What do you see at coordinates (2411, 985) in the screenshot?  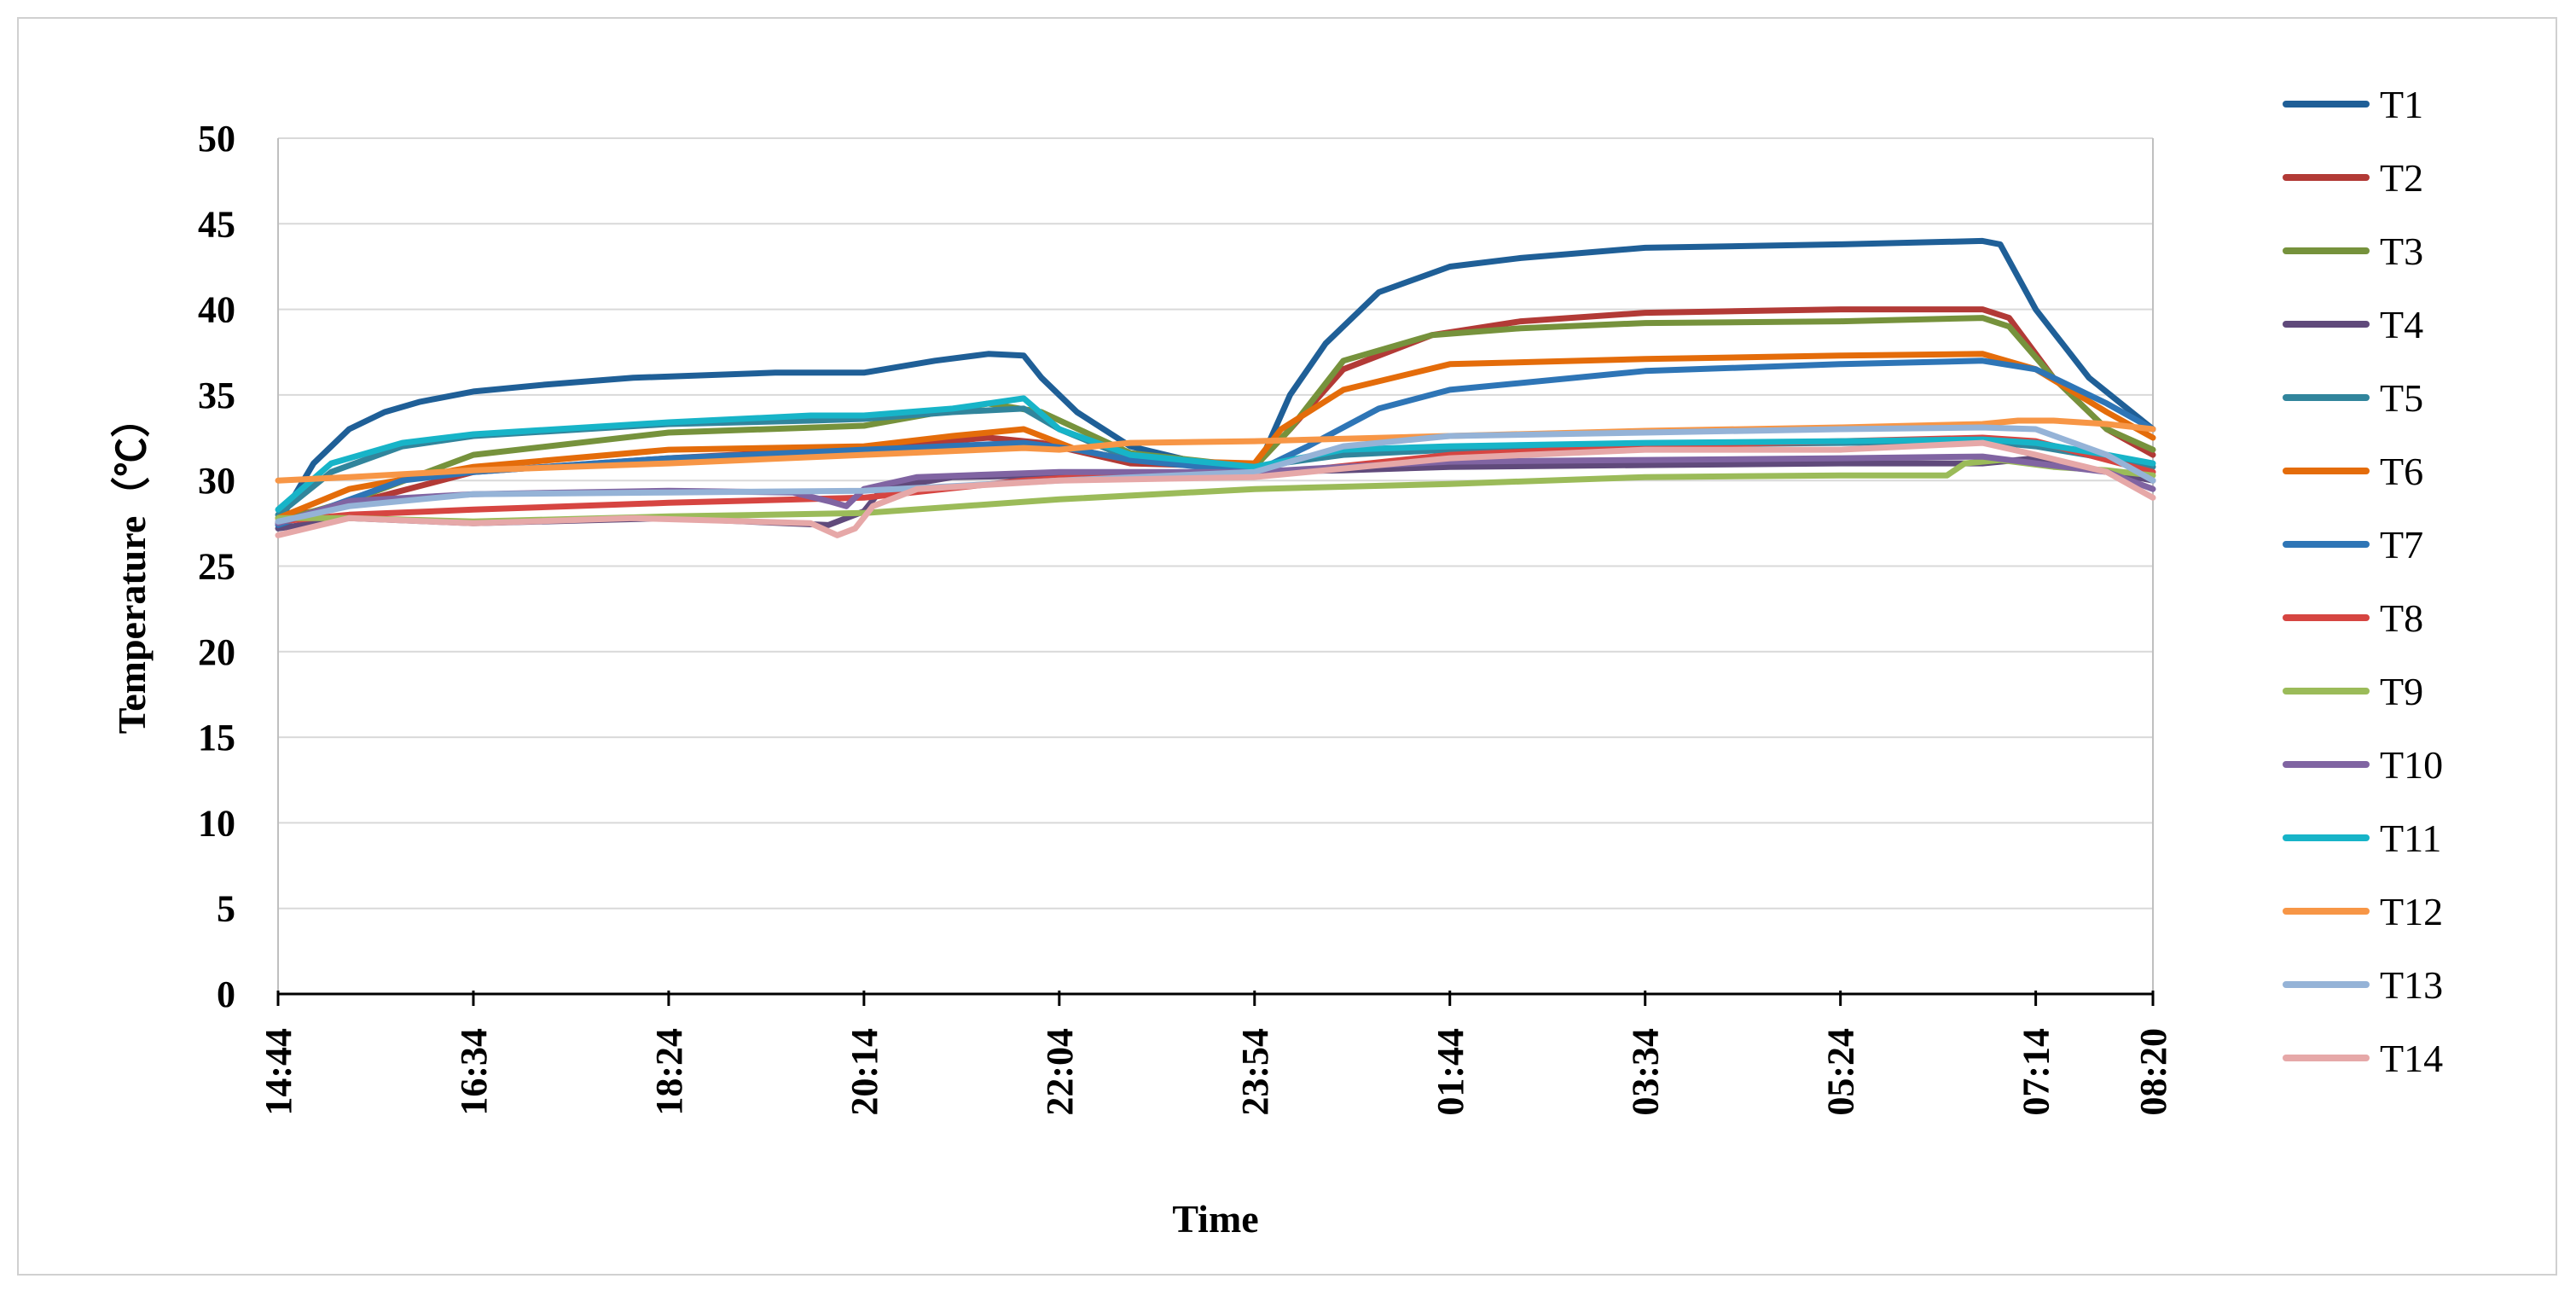 I see `legend-label-t13: T13` at bounding box center [2411, 985].